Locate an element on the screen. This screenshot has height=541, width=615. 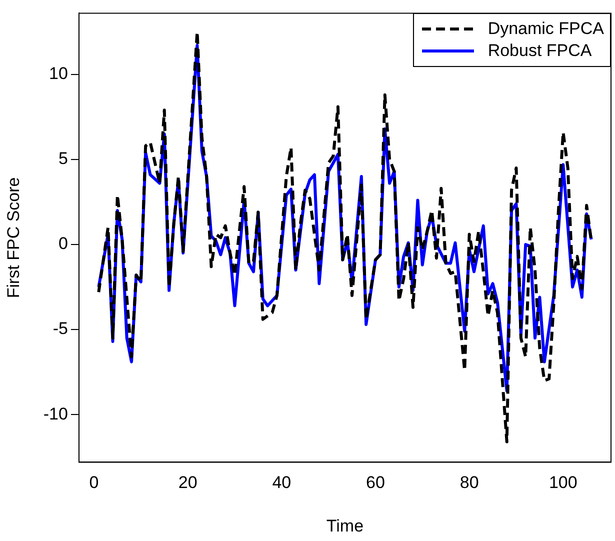
legend-label: Dynamic FPCA is located at coordinates (546, 29).